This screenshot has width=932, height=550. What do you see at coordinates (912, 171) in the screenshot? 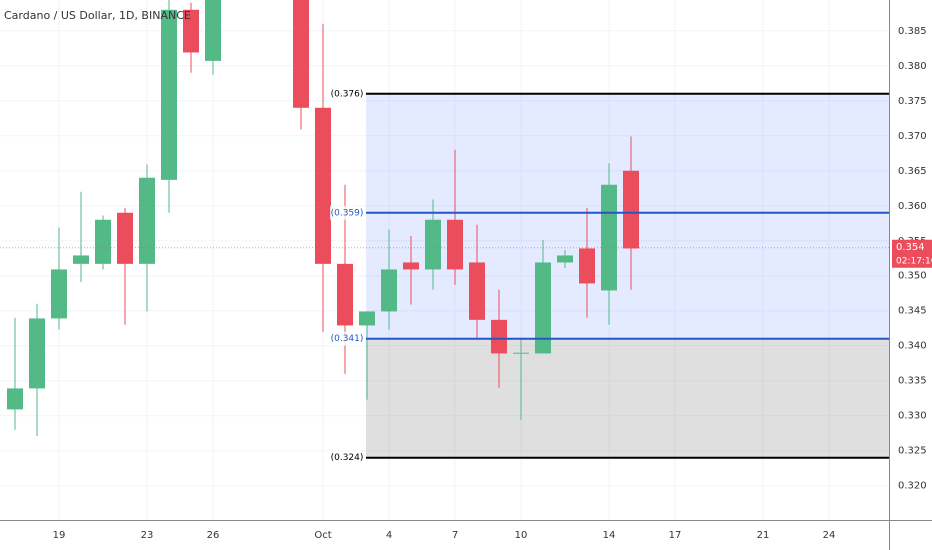
I see `y-tick-label: 0.365` at bounding box center [912, 171].